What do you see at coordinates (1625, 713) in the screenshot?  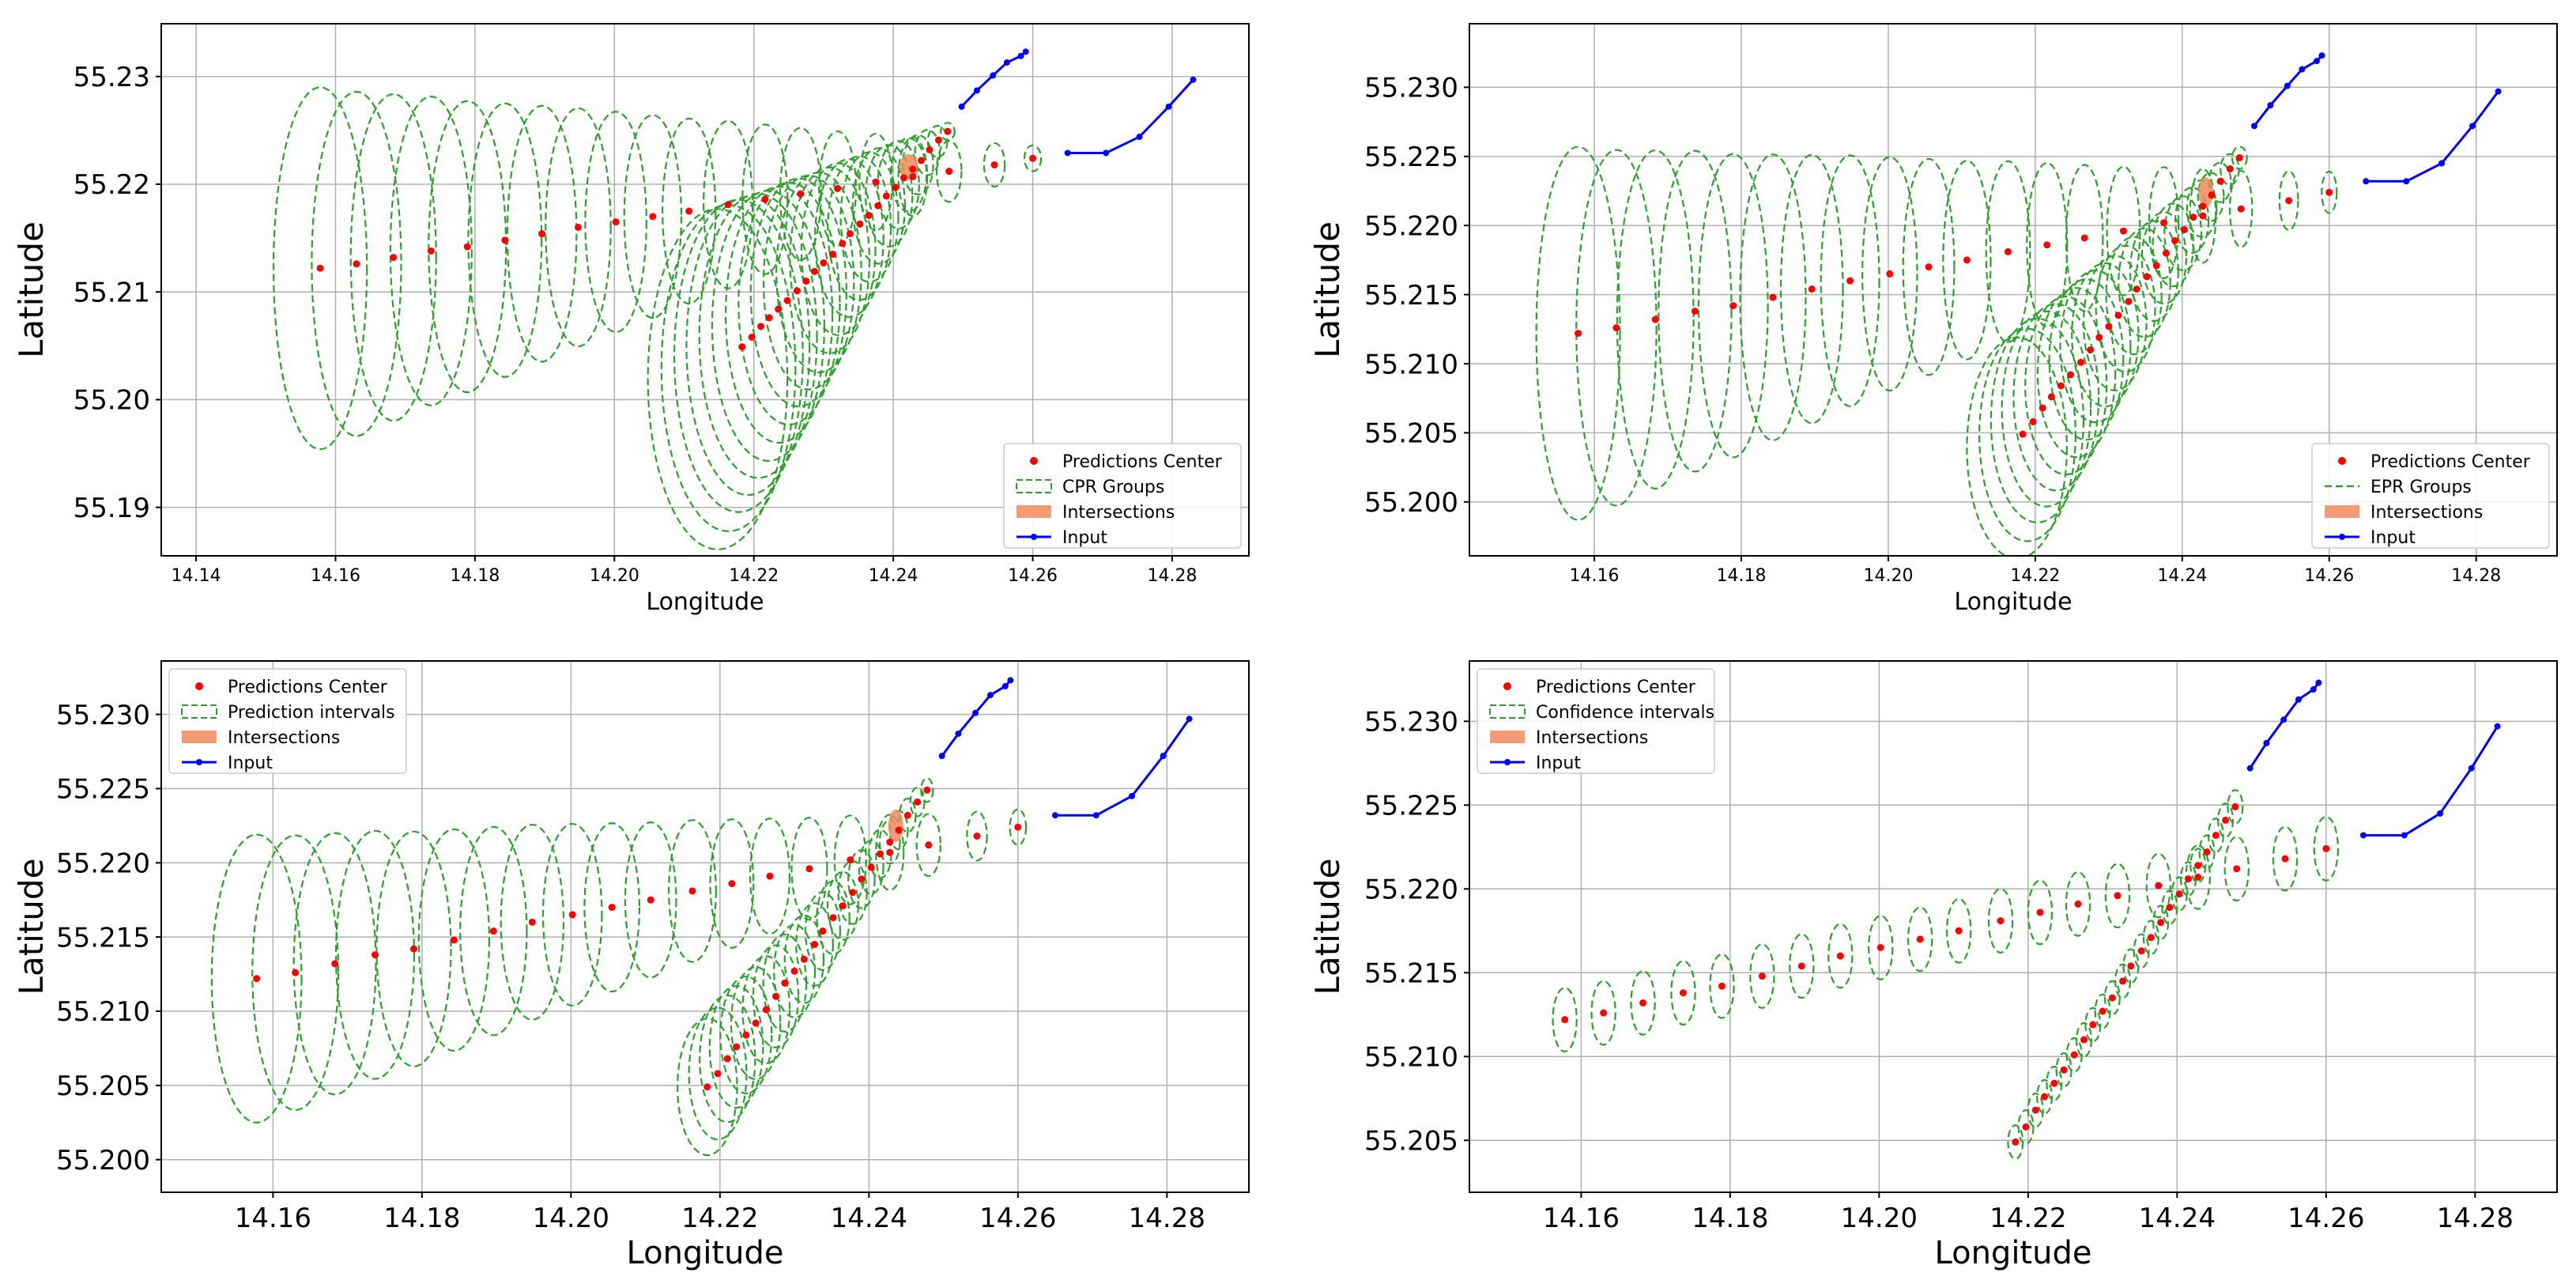 I see `legend-label: Confidence intervals` at bounding box center [1625, 713].